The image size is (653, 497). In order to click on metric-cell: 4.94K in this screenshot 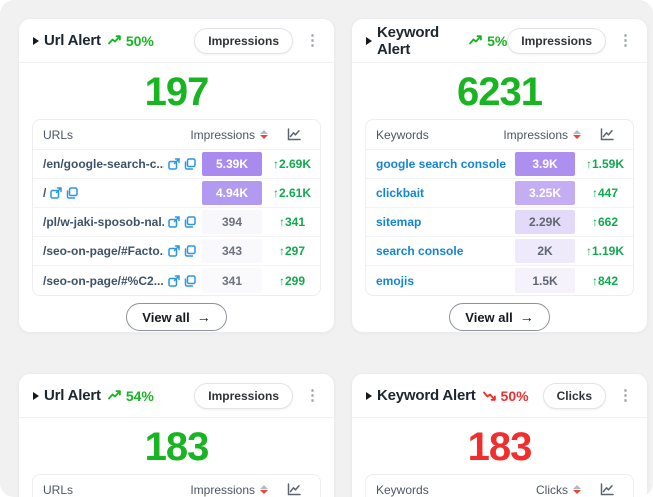, I will do `click(232, 193)`.